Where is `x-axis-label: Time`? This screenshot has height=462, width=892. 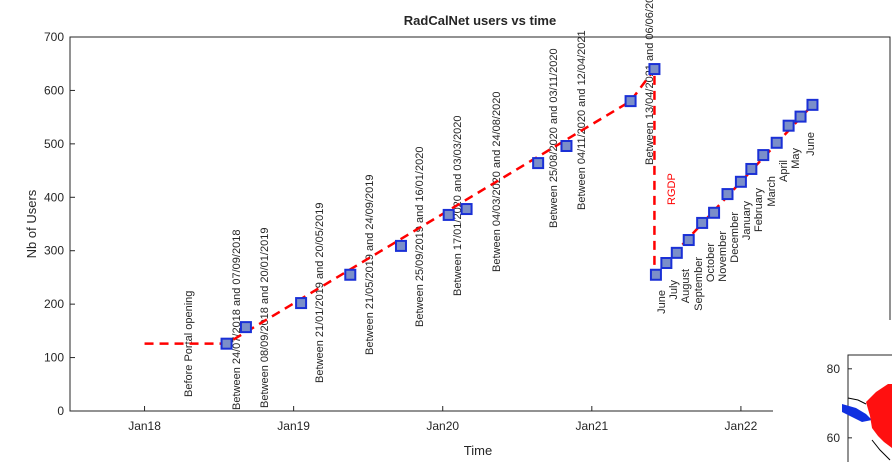 x-axis-label: Time is located at coordinates (478, 450).